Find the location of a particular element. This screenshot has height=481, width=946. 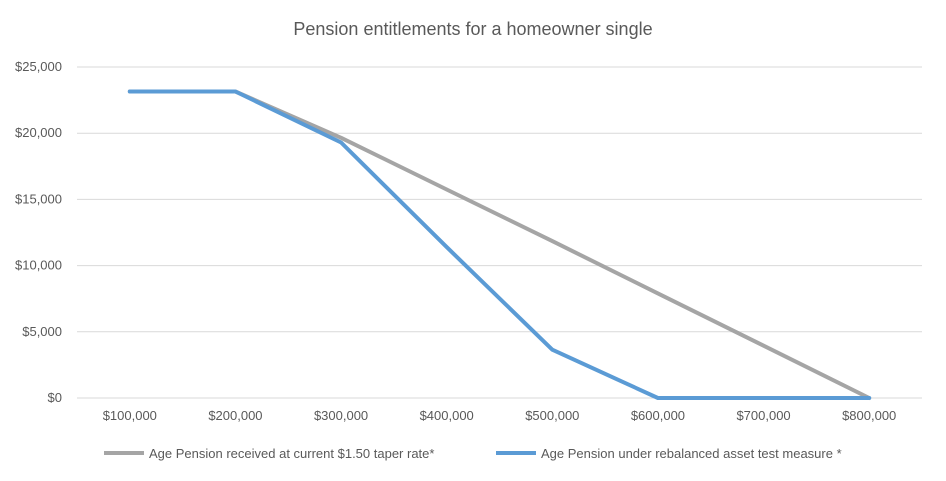

x-tick-label: $300,000 is located at coordinates (341, 415).